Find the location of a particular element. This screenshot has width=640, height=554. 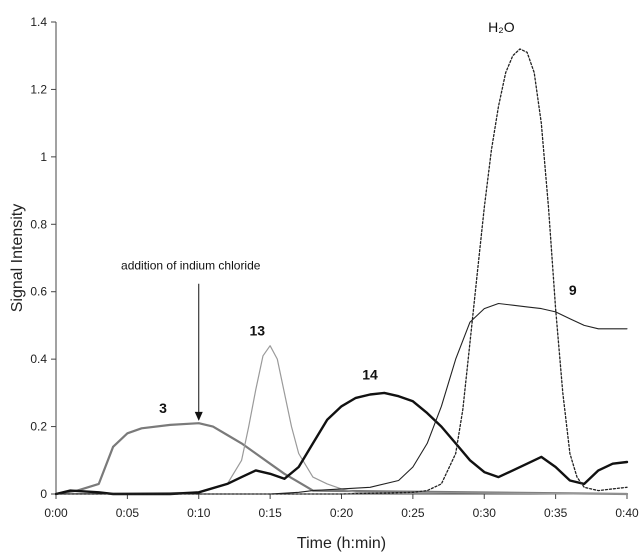

x-tick-label: 0:25 is located at coordinates (413, 513).